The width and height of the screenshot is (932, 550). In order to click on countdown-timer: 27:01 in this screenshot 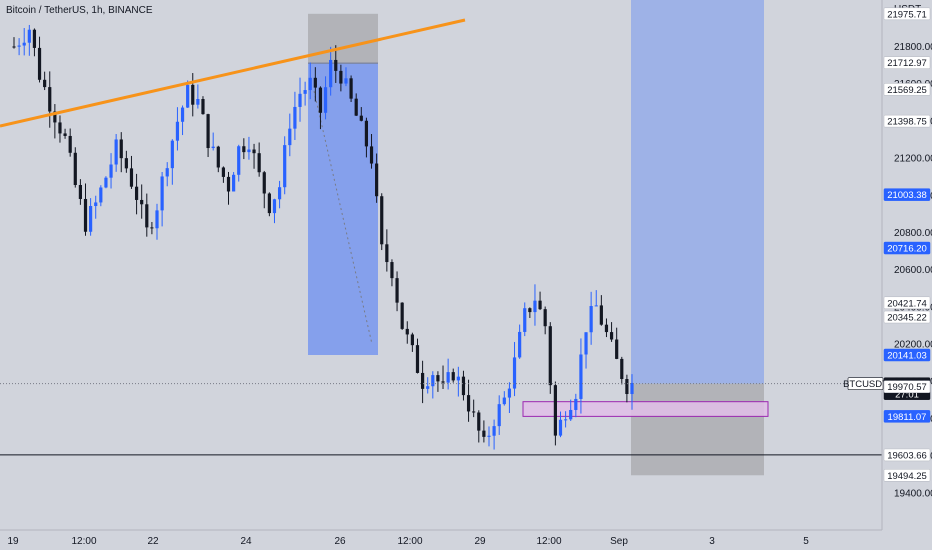, I will do `click(907, 395)`.